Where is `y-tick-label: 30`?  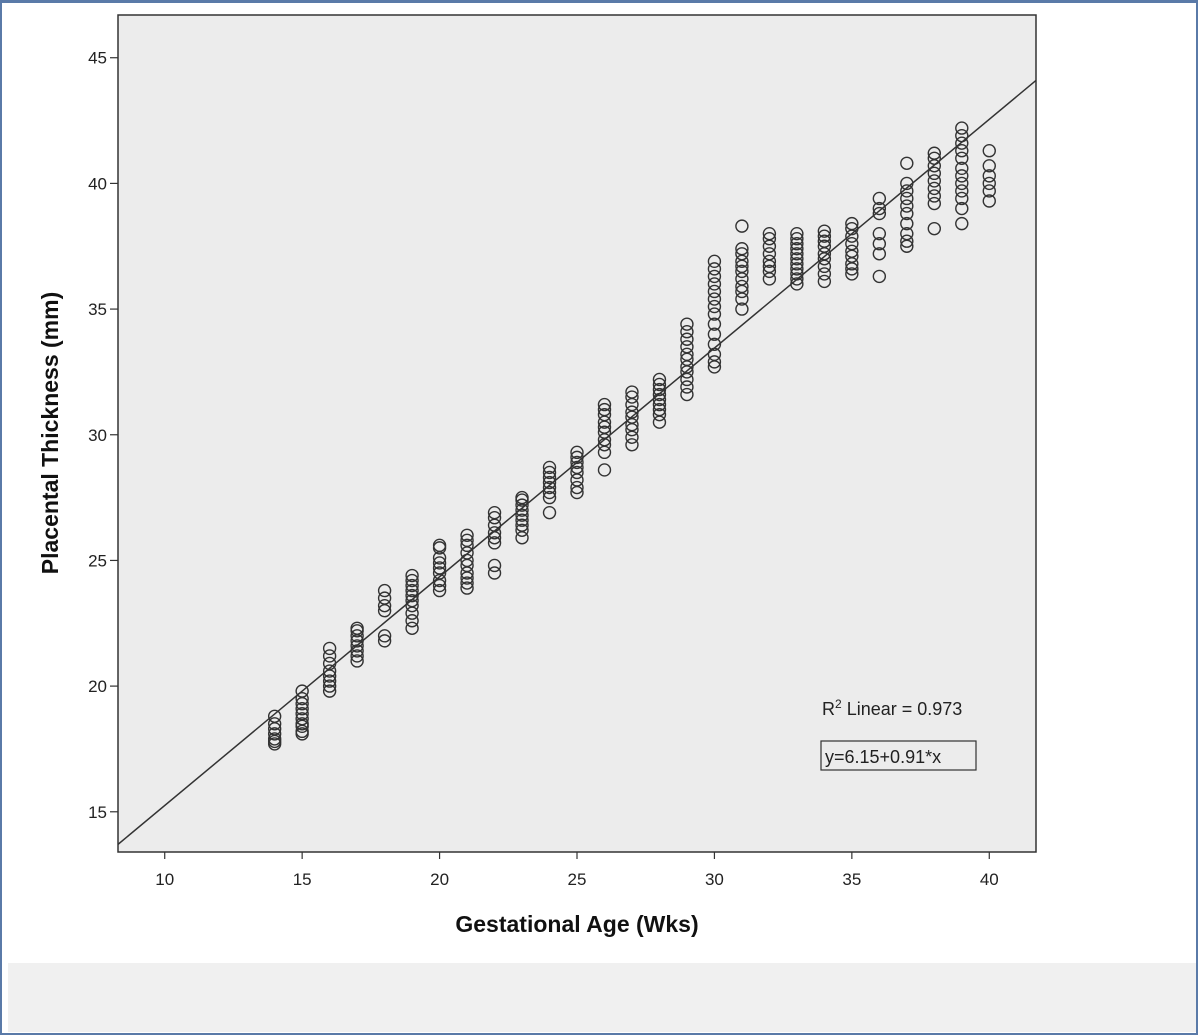 y-tick-label: 30 is located at coordinates (97, 435).